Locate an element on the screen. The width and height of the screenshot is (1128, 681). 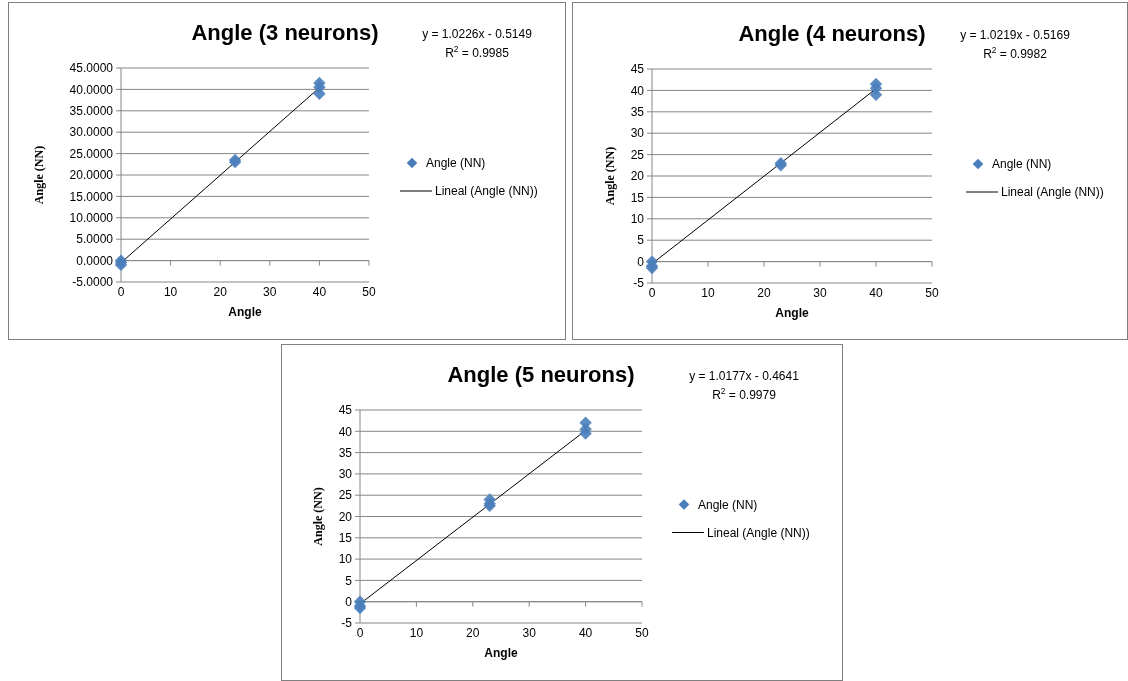
text: y = 1.0177x - 0.4641 is located at coordinates (744, 376).